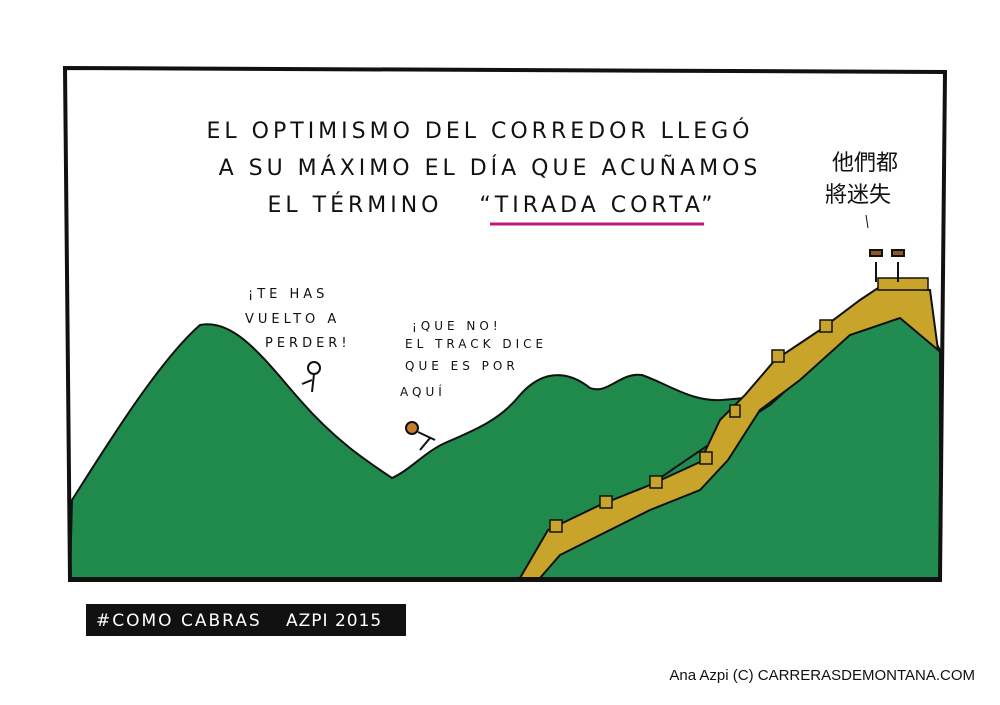 The image size is (1000, 705). I want to click on speech-right: QUE ES POR, so click(462, 366).